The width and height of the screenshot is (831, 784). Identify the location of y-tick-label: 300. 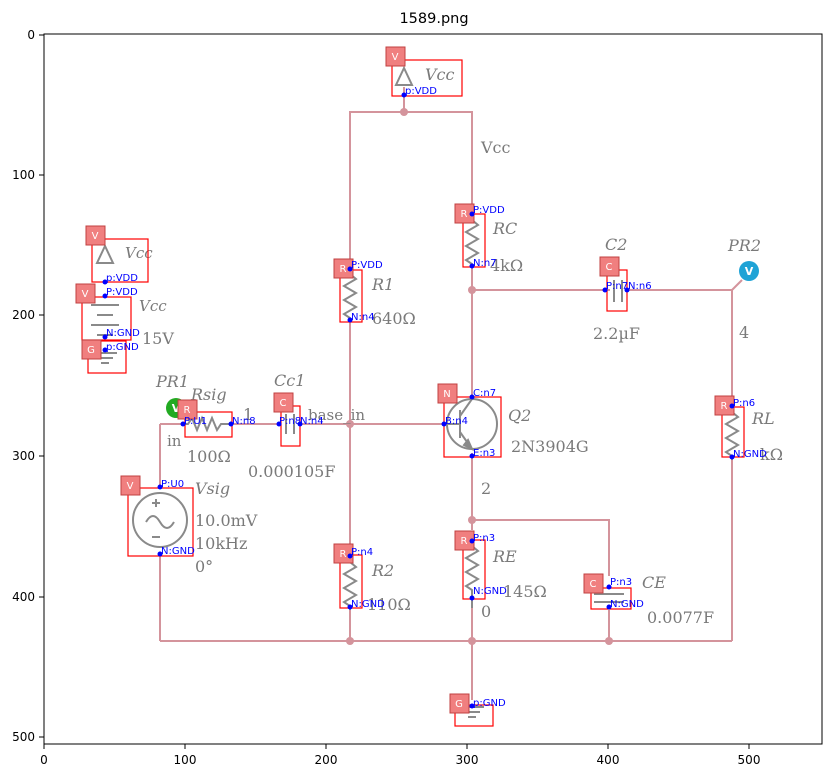
(23, 456).